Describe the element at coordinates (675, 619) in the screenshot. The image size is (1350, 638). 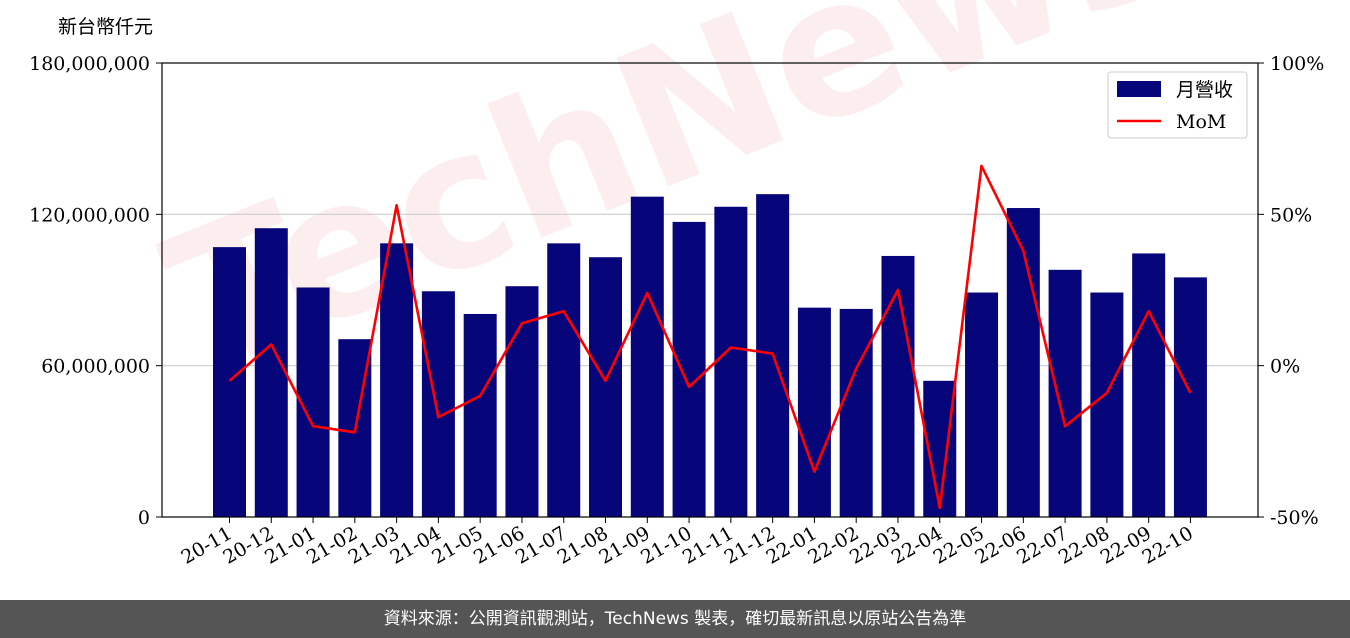
I see `source-footer: 資料來源：公開資訊觀測站，TechNews 製表，確切最新訊息以原站公告為準` at that location.